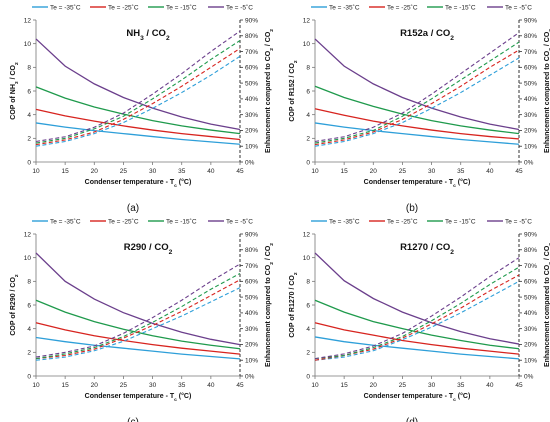  I want to click on y2-tick-label: 40%, so click(251, 313).